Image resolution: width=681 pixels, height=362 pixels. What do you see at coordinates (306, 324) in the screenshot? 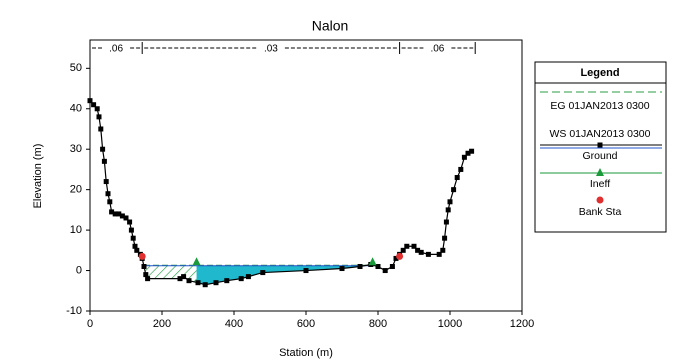
I see `x-tick-label: 600` at bounding box center [306, 324].